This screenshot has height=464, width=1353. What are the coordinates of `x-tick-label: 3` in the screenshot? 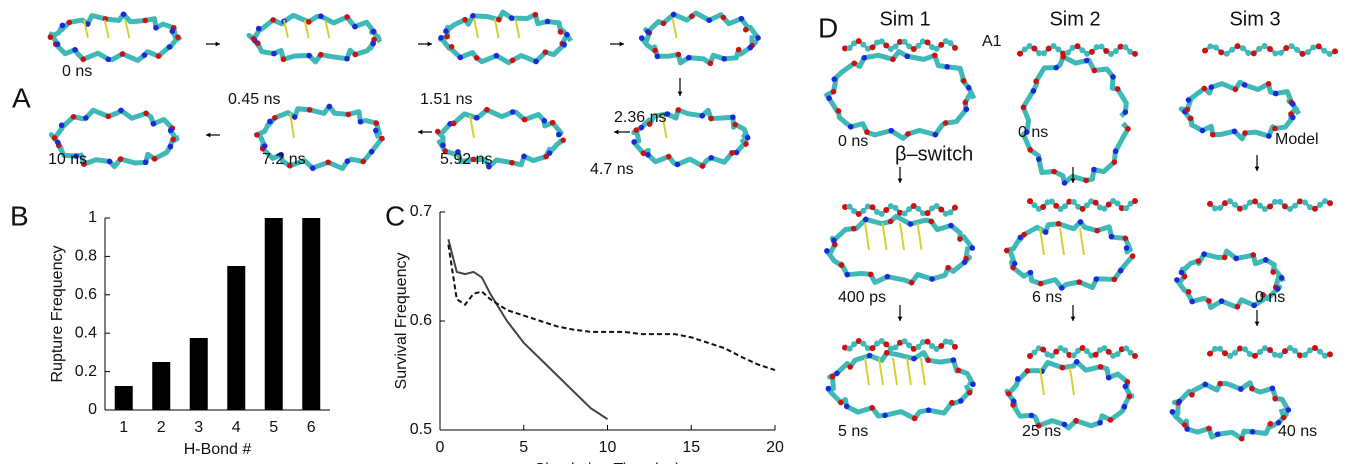 It's located at (198, 427).